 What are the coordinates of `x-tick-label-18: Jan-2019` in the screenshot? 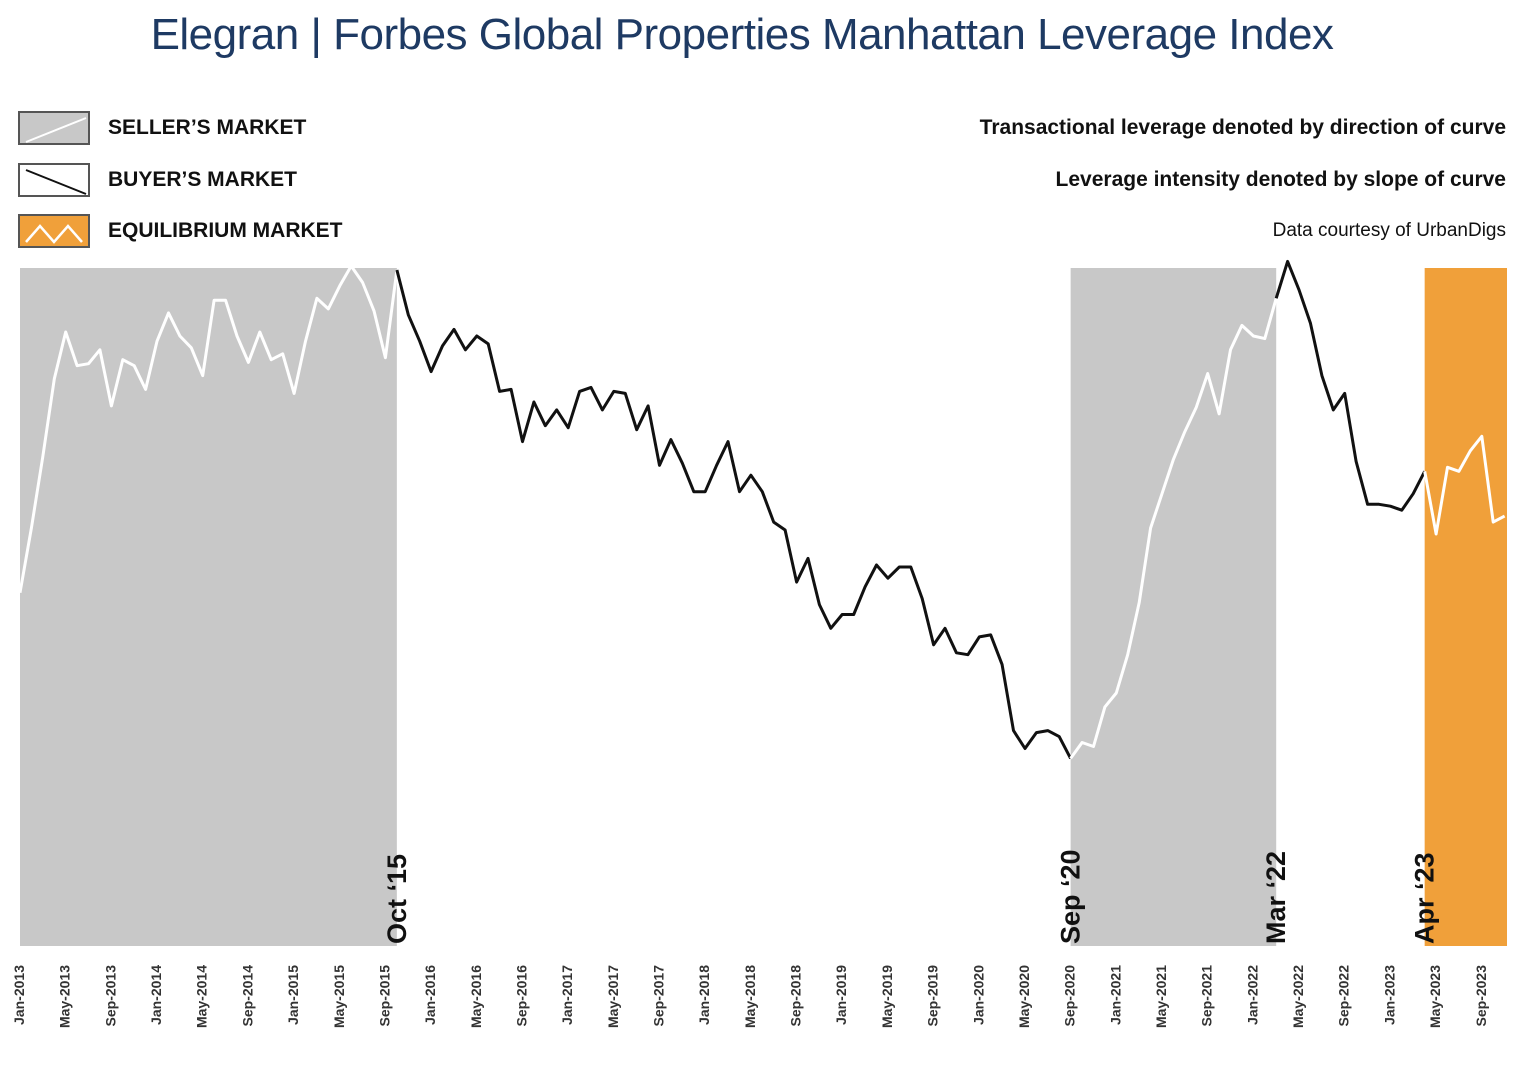 It's located at (841, 995).